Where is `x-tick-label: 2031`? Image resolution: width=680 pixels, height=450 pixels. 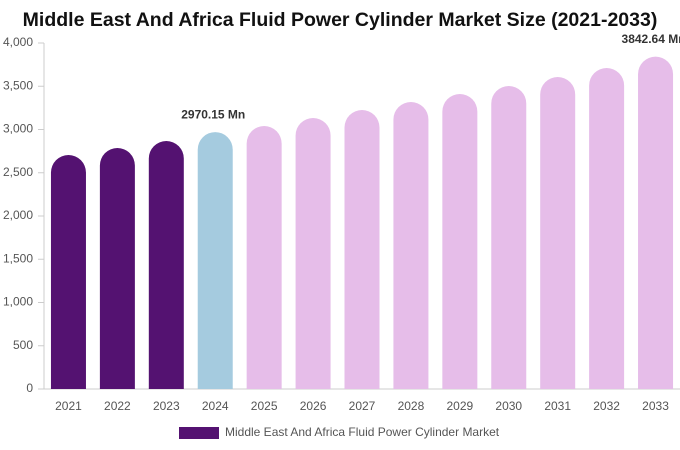 x-tick-label: 2031 is located at coordinates (557, 406).